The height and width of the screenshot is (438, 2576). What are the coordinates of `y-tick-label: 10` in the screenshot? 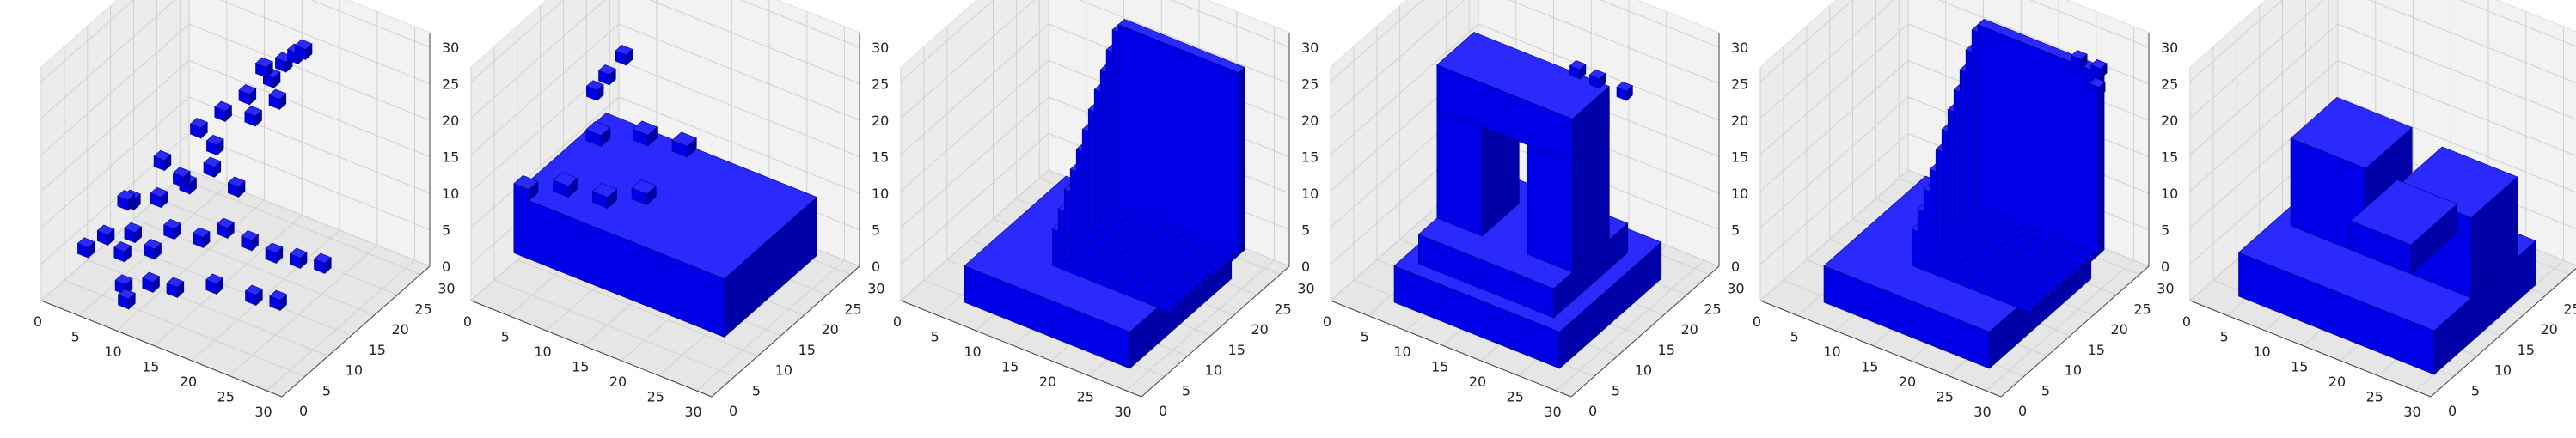 It's located at (783, 370).